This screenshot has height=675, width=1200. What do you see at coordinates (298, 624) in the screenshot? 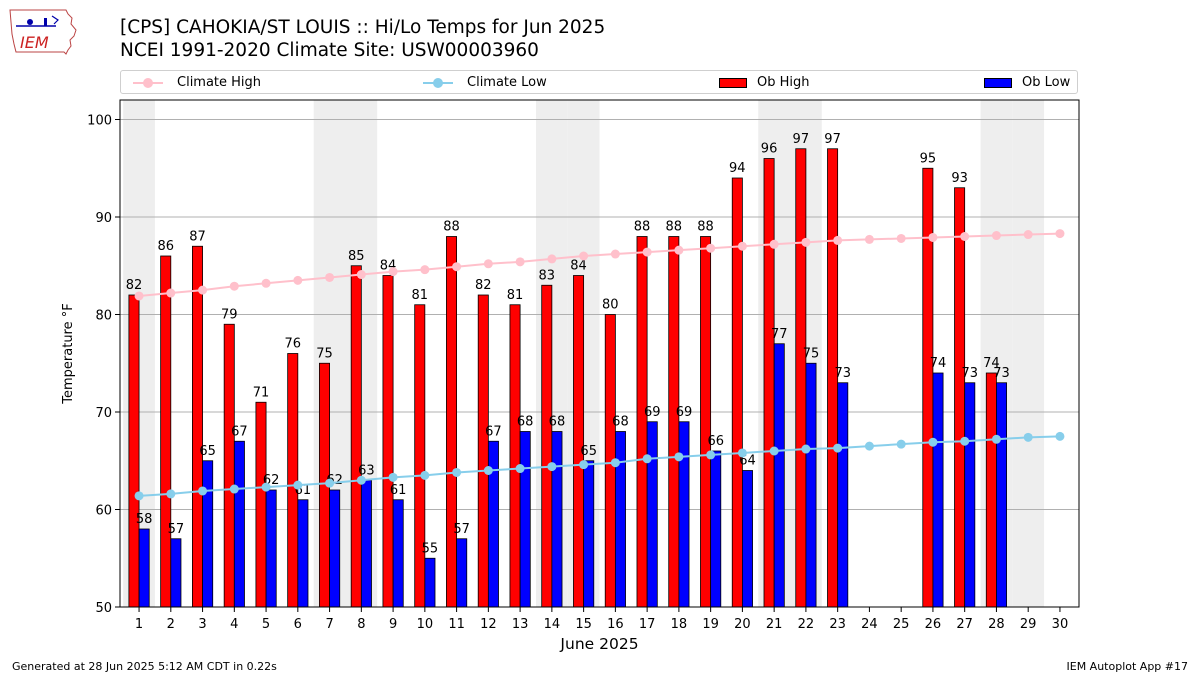
I see `x-tick-label: 6` at bounding box center [298, 624].